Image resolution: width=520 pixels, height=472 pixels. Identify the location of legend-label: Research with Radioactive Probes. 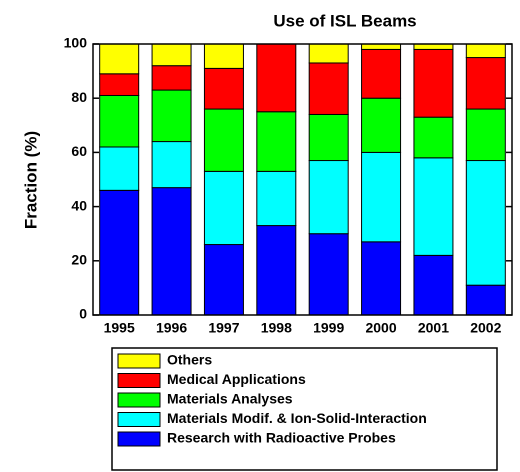
(281, 438).